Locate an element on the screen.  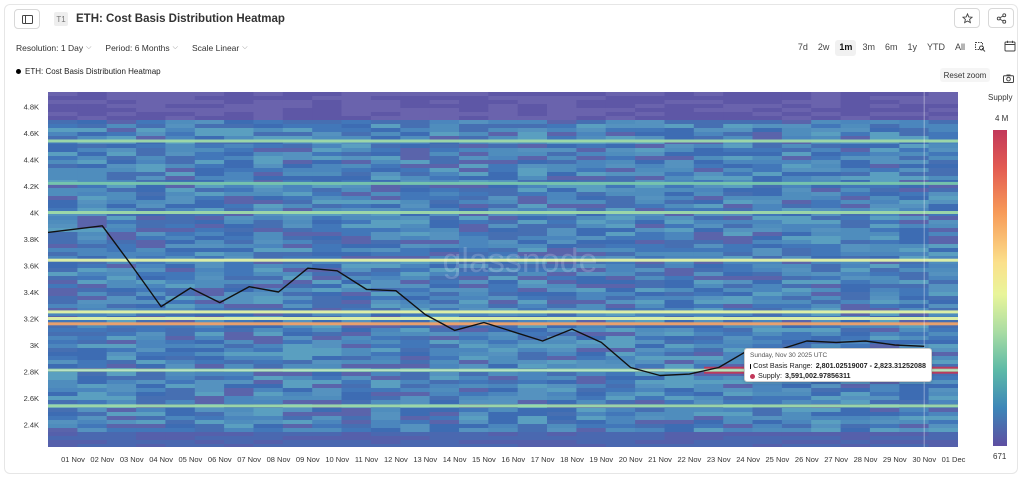
screenshot-button is located at coordinates (1008, 79).